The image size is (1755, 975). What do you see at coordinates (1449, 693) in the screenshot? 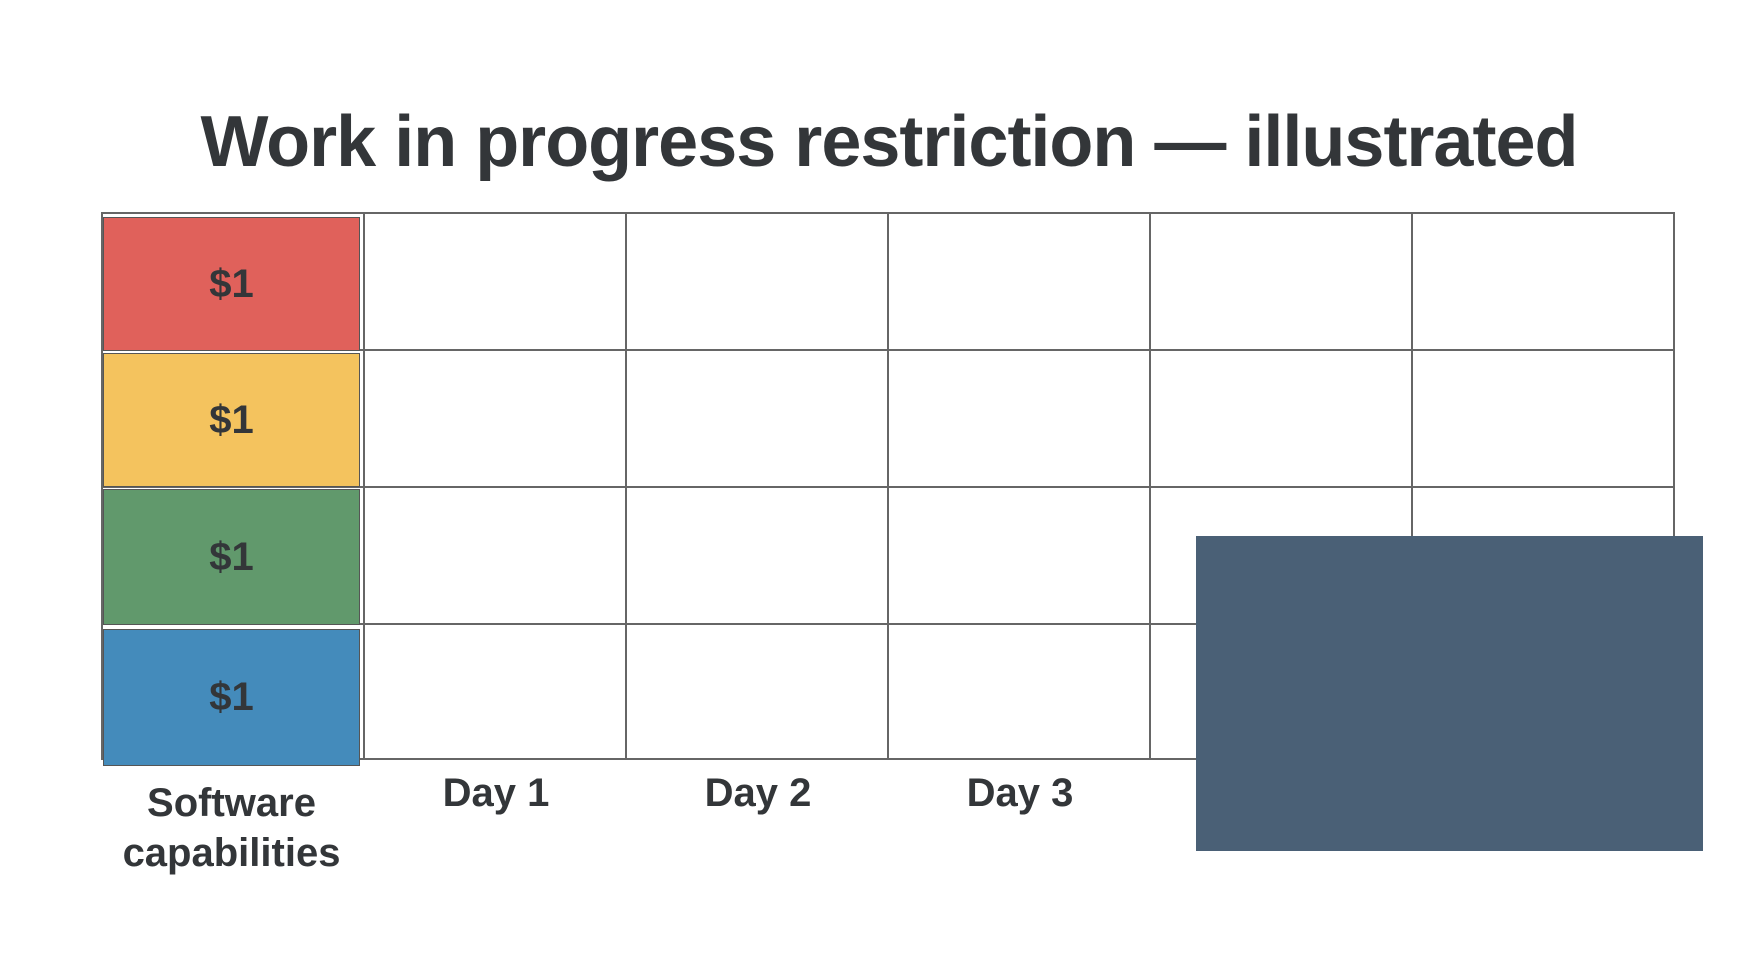
I see `overlay-box` at bounding box center [1449, 693].